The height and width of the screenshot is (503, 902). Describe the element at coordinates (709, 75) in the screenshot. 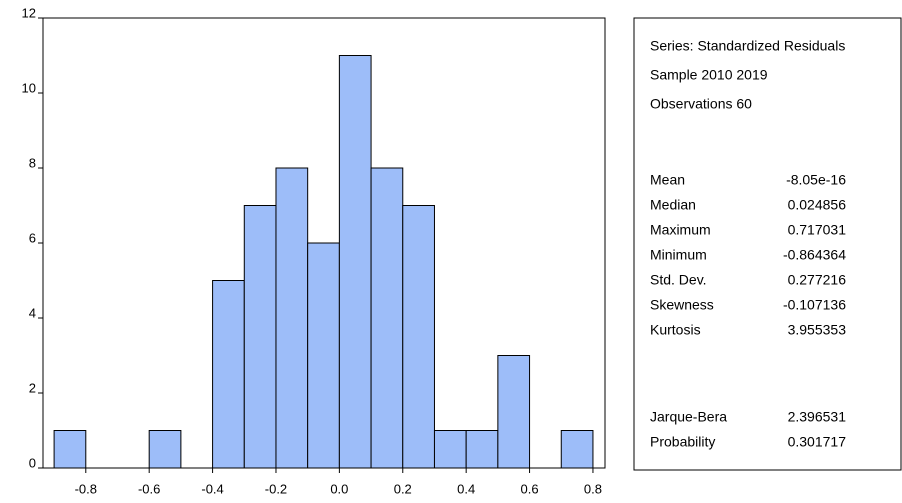

I see `stats-header: Sample 2010 2019` at that location.